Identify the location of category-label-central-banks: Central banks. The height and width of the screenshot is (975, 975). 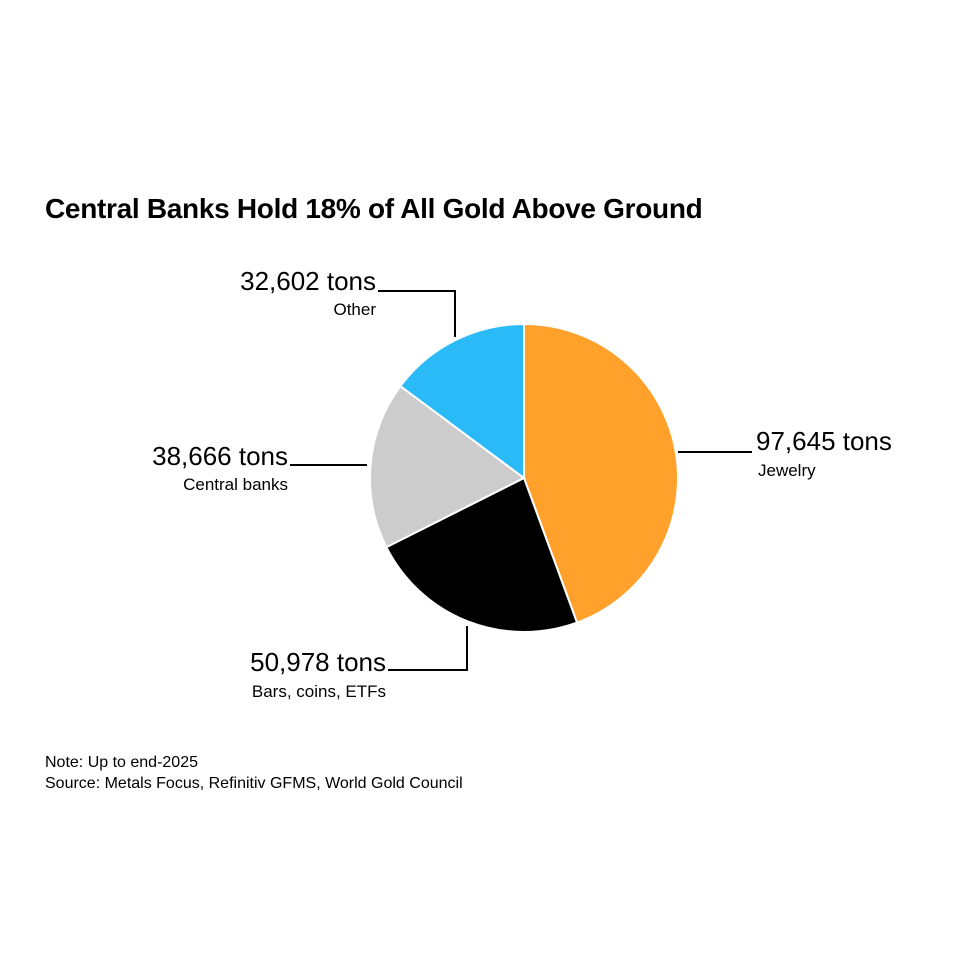
(235, 484).